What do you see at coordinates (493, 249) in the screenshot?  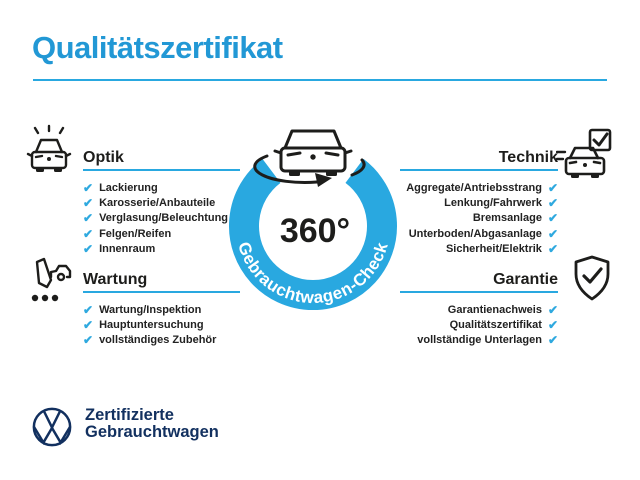 I see `item-label: Sicherheit/Elektrik` at bounding box center [493, 249].